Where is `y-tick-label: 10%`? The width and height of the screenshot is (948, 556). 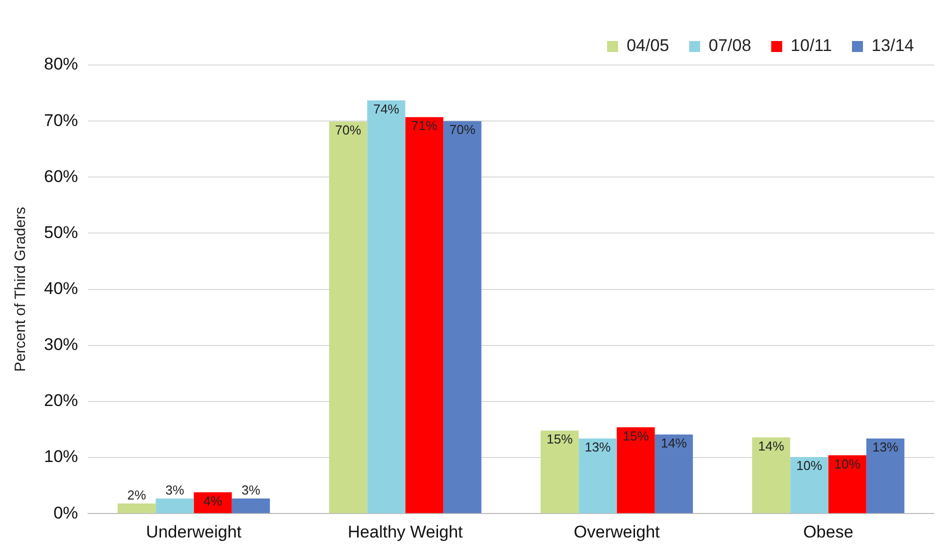 y-tick-label: 10% is located at coordinates (61, 456).